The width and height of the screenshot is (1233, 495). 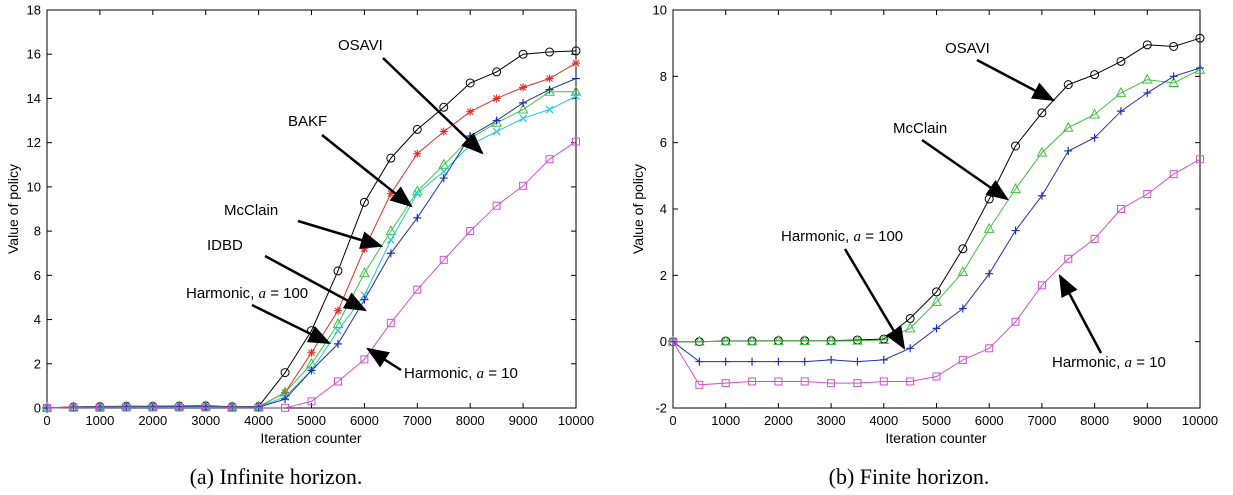 What do you see at coordinates (311, 438) in the screenshot?
I see `x-axis-label: Iteration counter` at bounding box center [311, 438].